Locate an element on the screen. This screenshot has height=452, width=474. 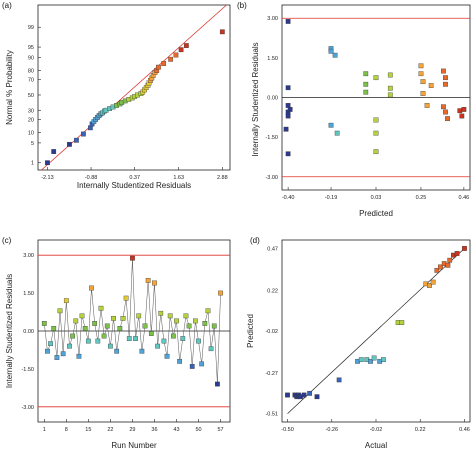
panel-a-ytick-label: 1 is located at coordinates (32, 164).